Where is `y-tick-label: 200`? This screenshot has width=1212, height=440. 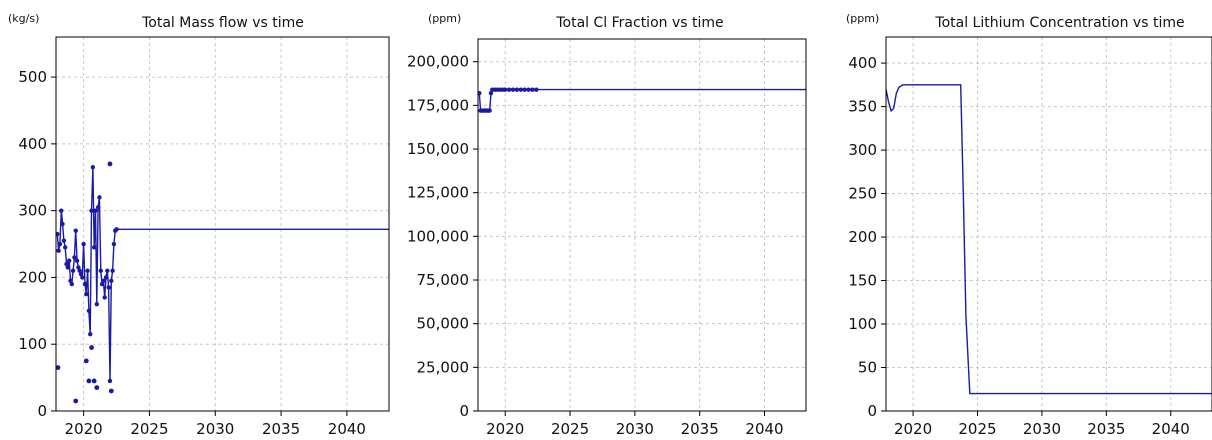 y-tick-label: 200 is located at coordinates (862, 237).